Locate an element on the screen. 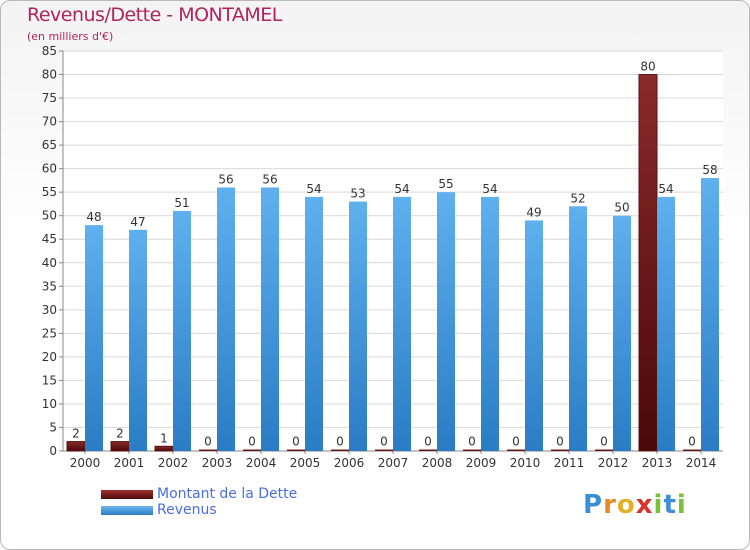 The width and height of the screenshot is (750, 550). y-tick-label: 65 is located at coordinates (49, 145).